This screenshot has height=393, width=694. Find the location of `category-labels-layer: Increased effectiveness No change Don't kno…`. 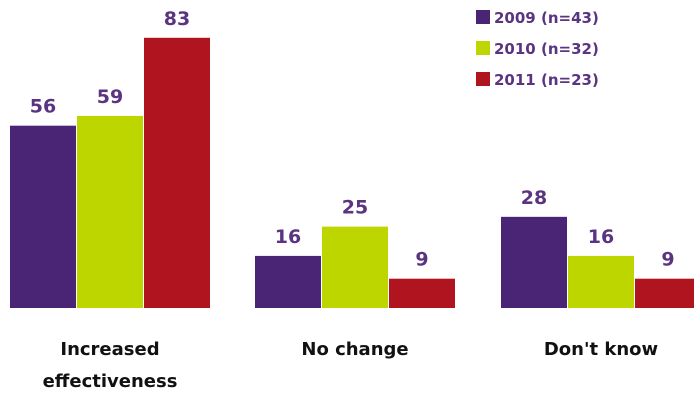

category-labels-layer: Increased effectiveness No change Don't kno… is located at coordinates (351, 365).